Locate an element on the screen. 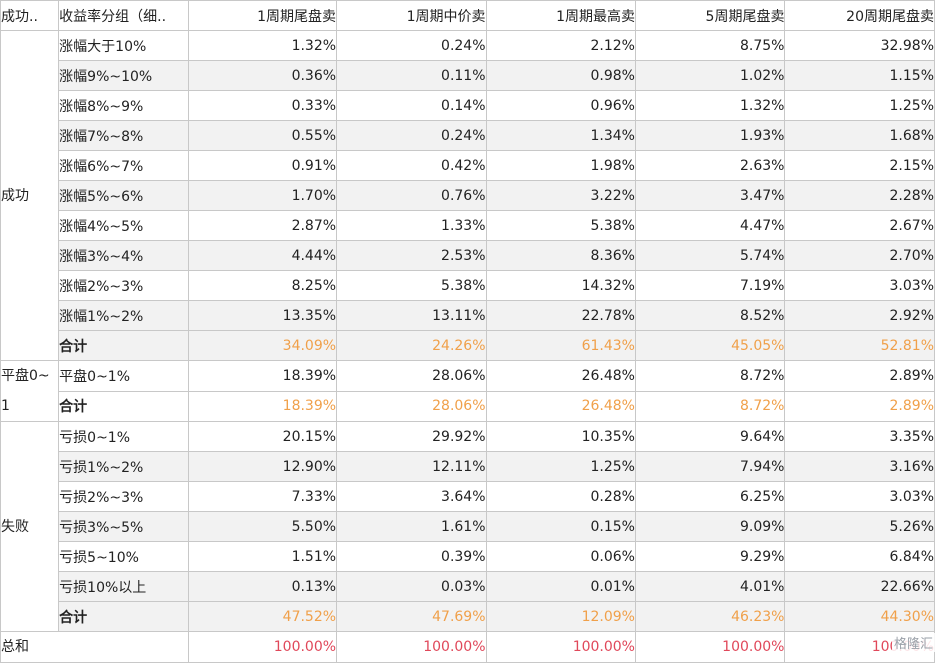 The height and width of the screenshot is (663, 941). value-cell: 5.26% is located at coordinates (859, 526).